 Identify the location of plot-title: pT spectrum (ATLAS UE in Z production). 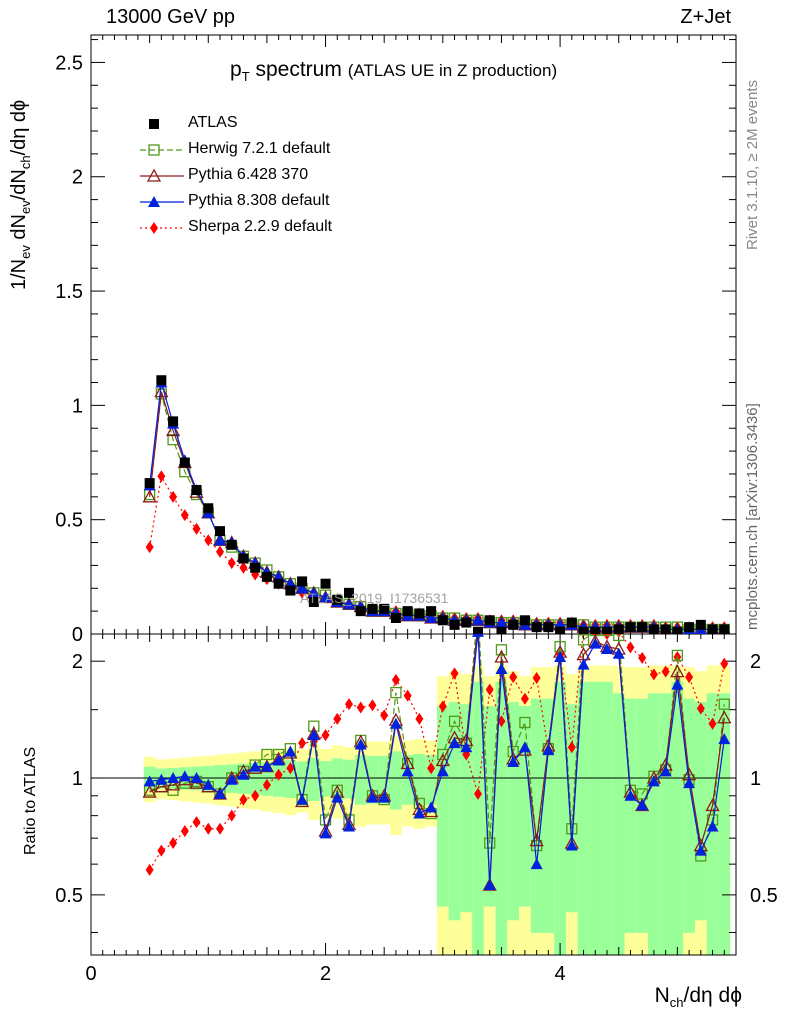
(393, 71).